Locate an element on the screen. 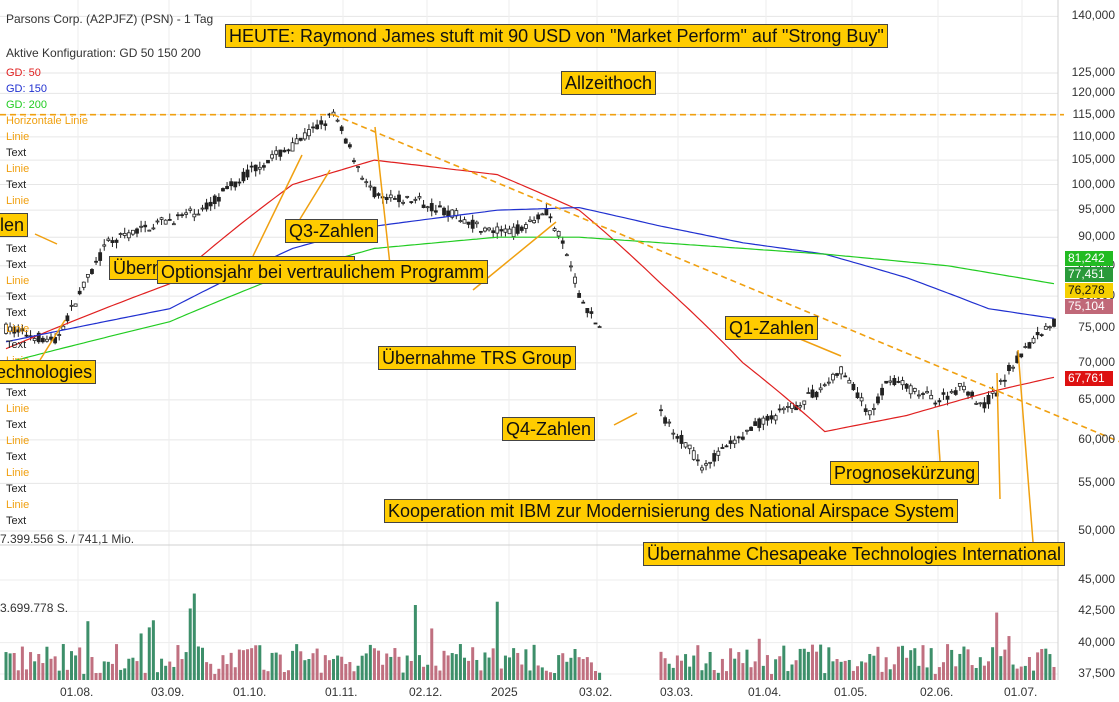 The width and height of the screenshot is (1119, 702). volume-tick-label: 42,500 is located at coordinates (1096, 610).